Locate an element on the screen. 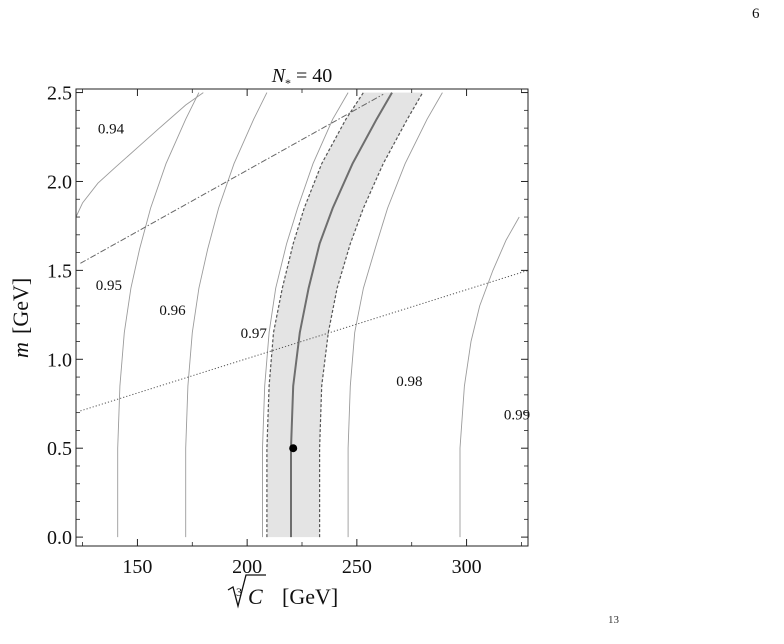  radical-sign-icon is located at coordinates (246, 591).